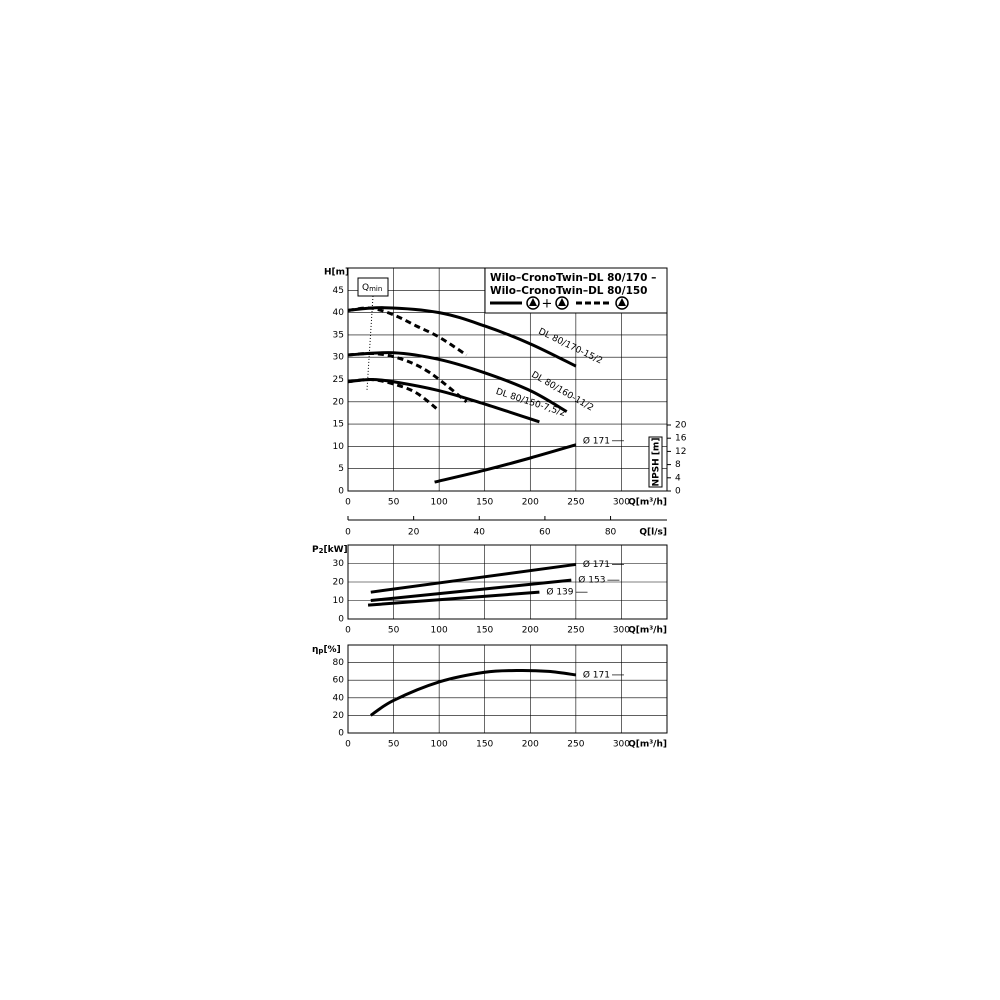  I want to click on y2-tick-label: 0, so click(678, 492).